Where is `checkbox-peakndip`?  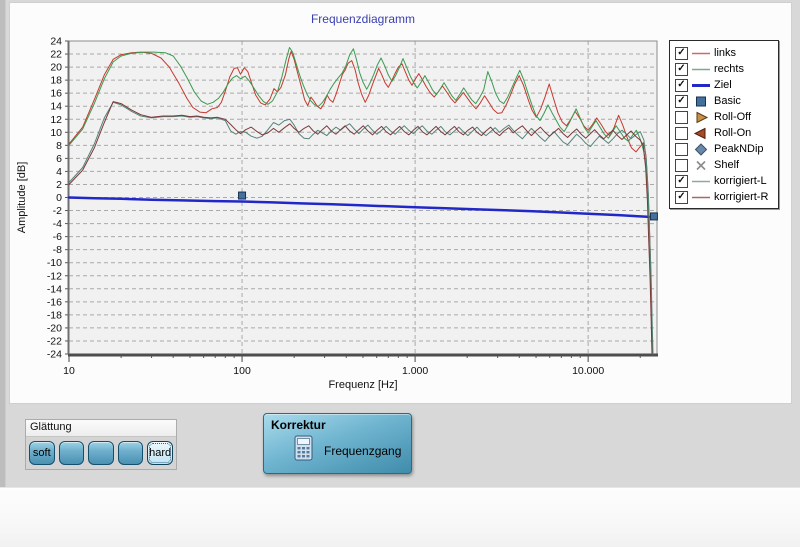
checkbox-peakndip is located at coordinates (681, 149).